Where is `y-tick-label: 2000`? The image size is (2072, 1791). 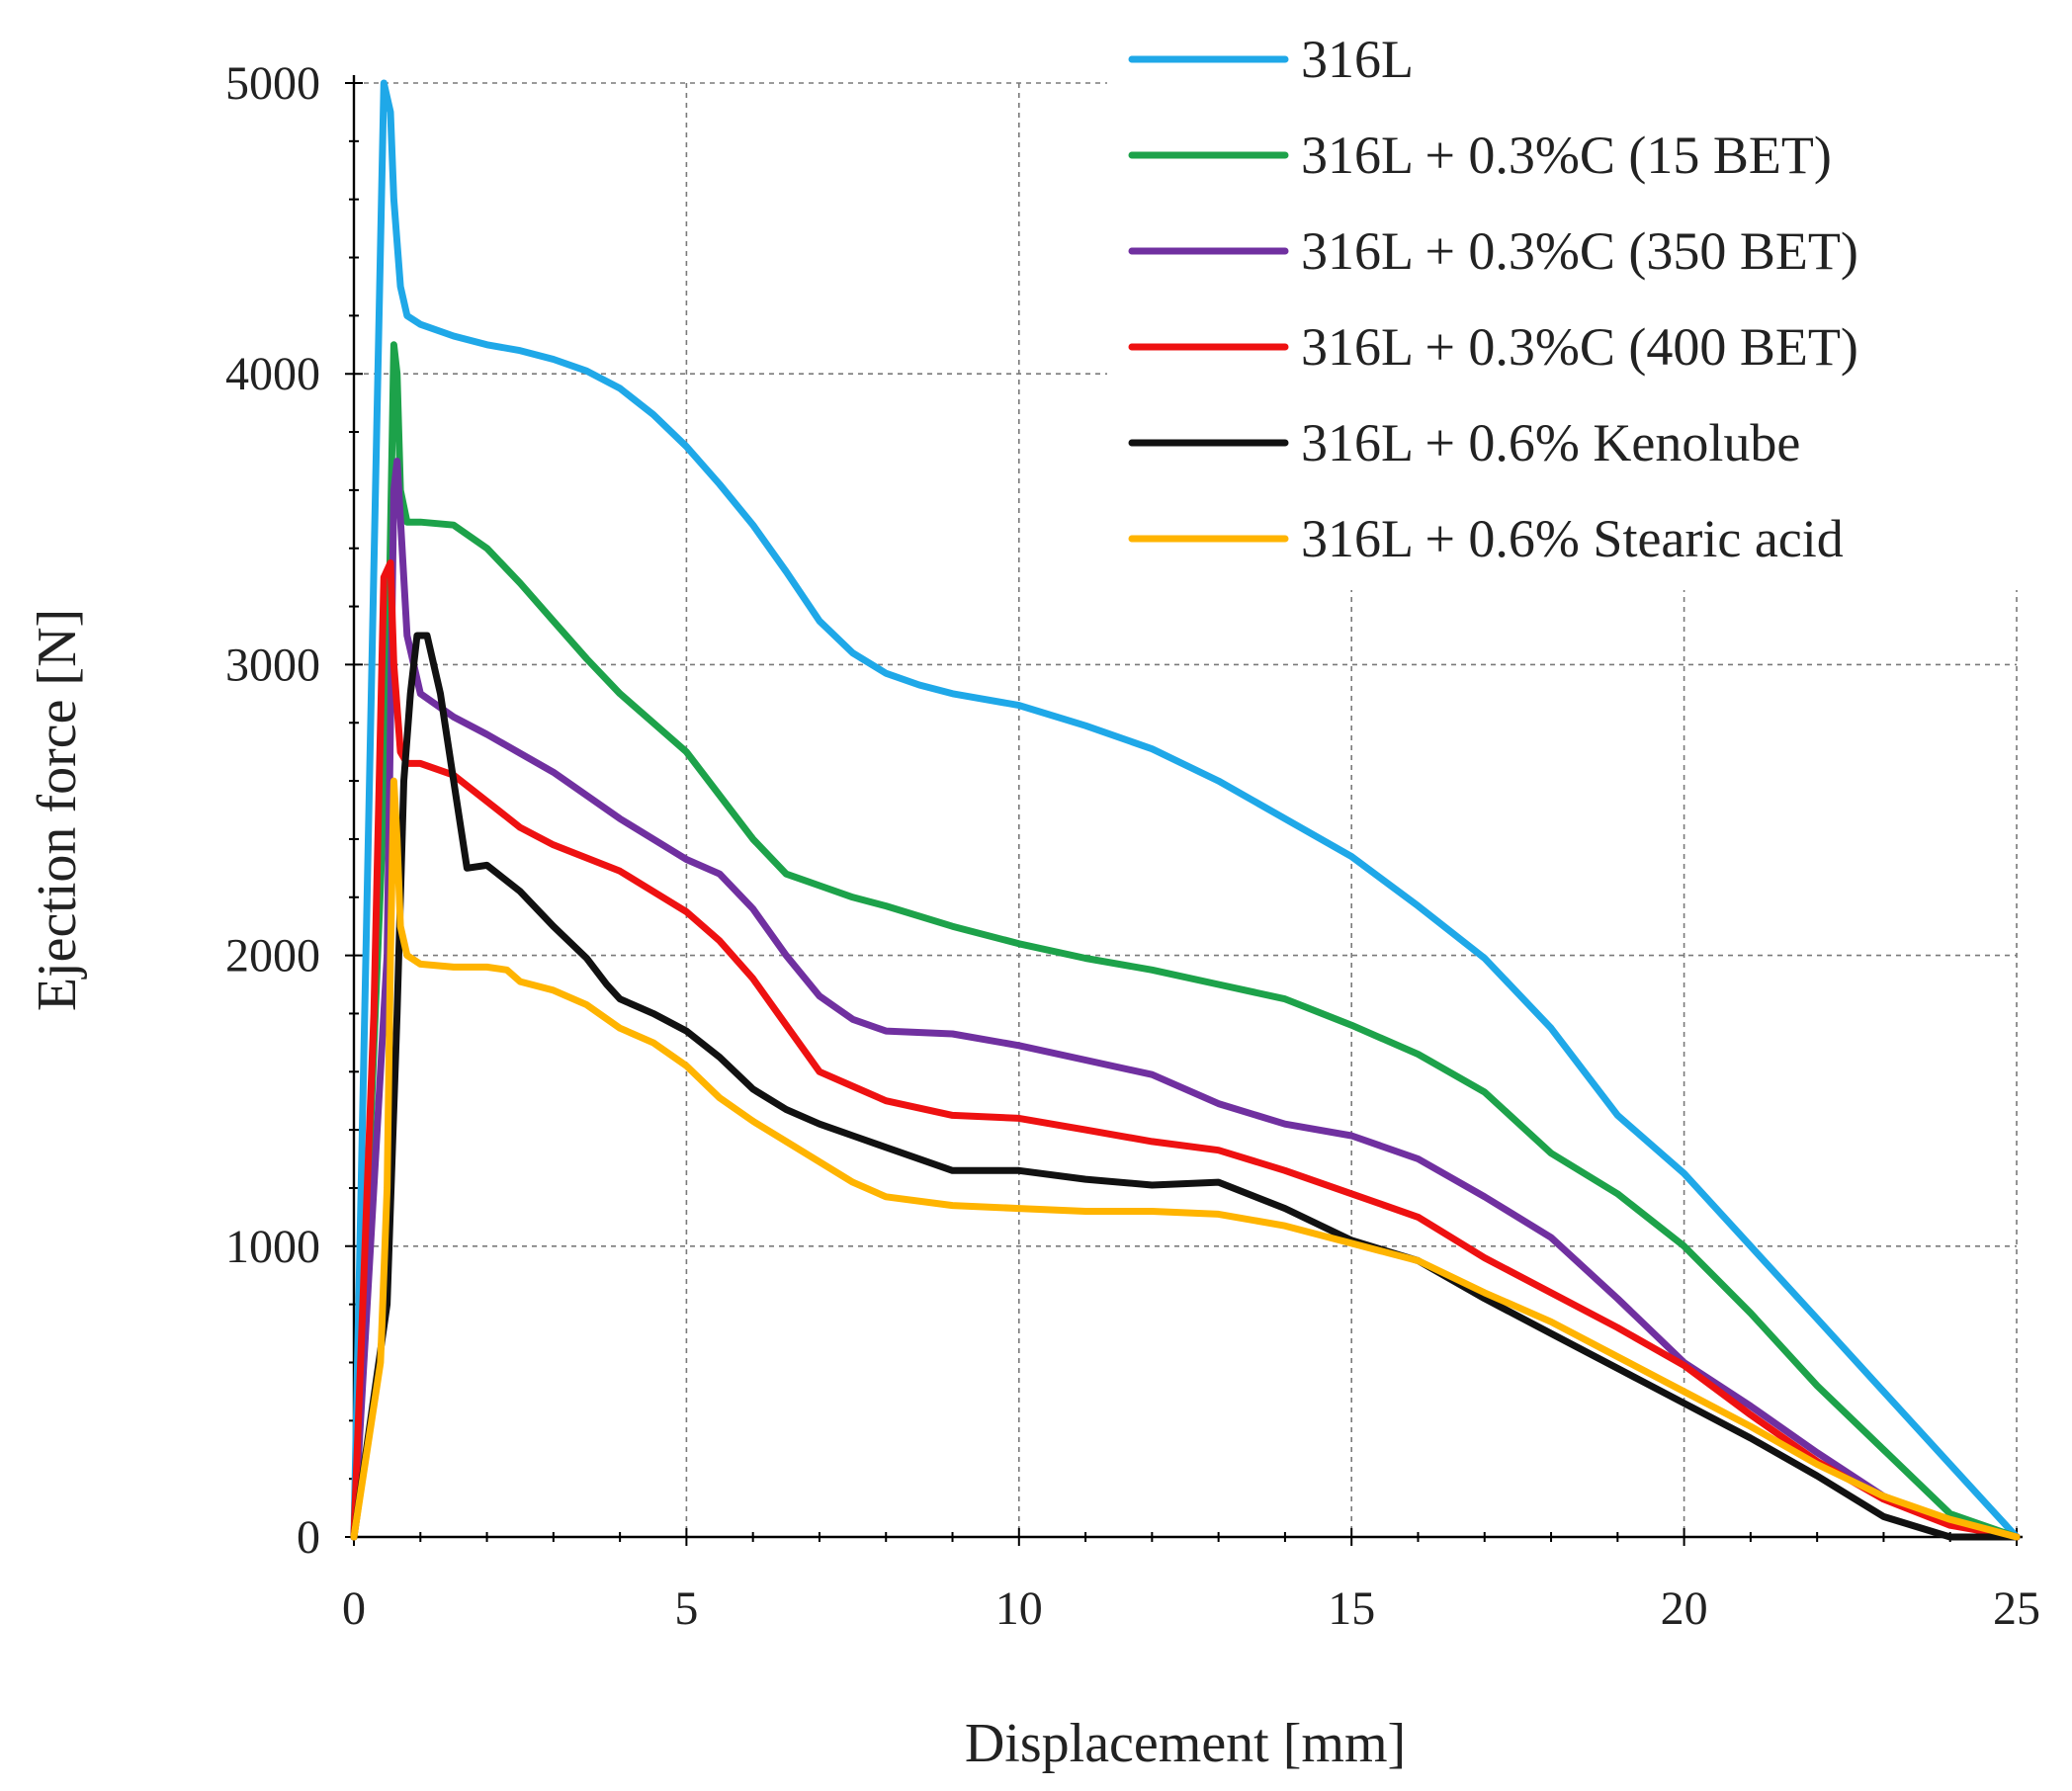 y-tick-label: 2000 is located at coordinates (272, 956).